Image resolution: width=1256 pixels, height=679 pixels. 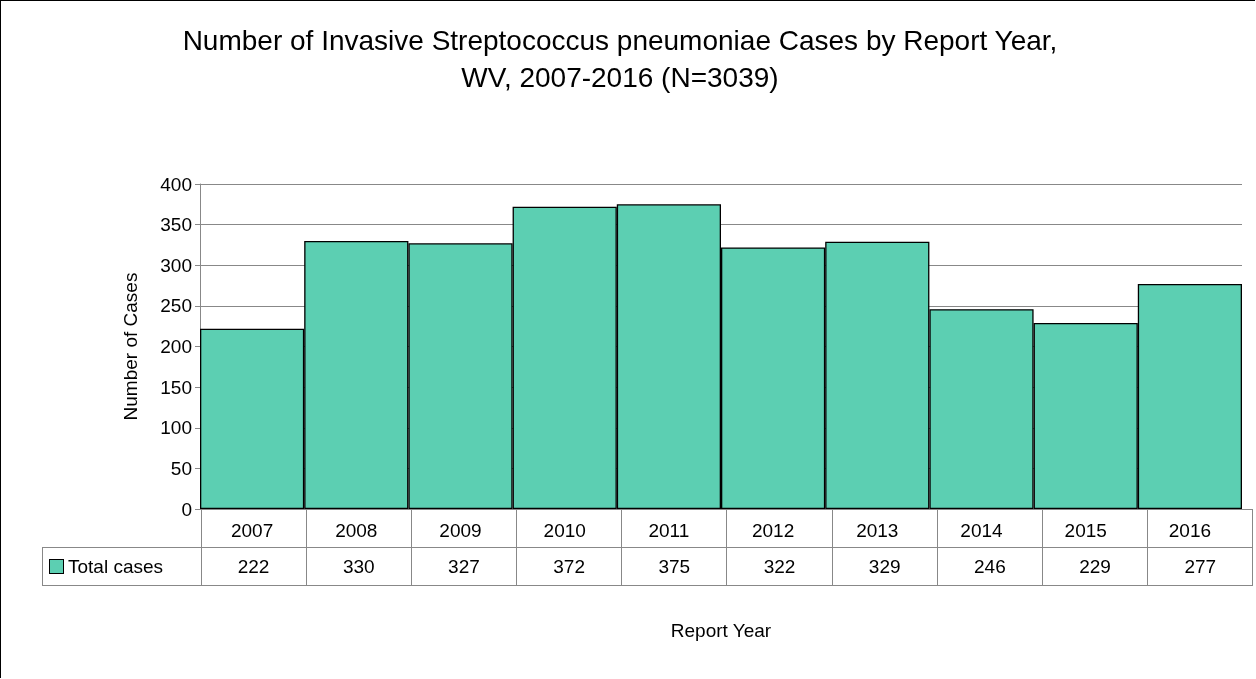 What do you see at coordinates (669, 530) in the screenshot?
I see `x-tick-label: 2011` at bounding box center [669, 530].